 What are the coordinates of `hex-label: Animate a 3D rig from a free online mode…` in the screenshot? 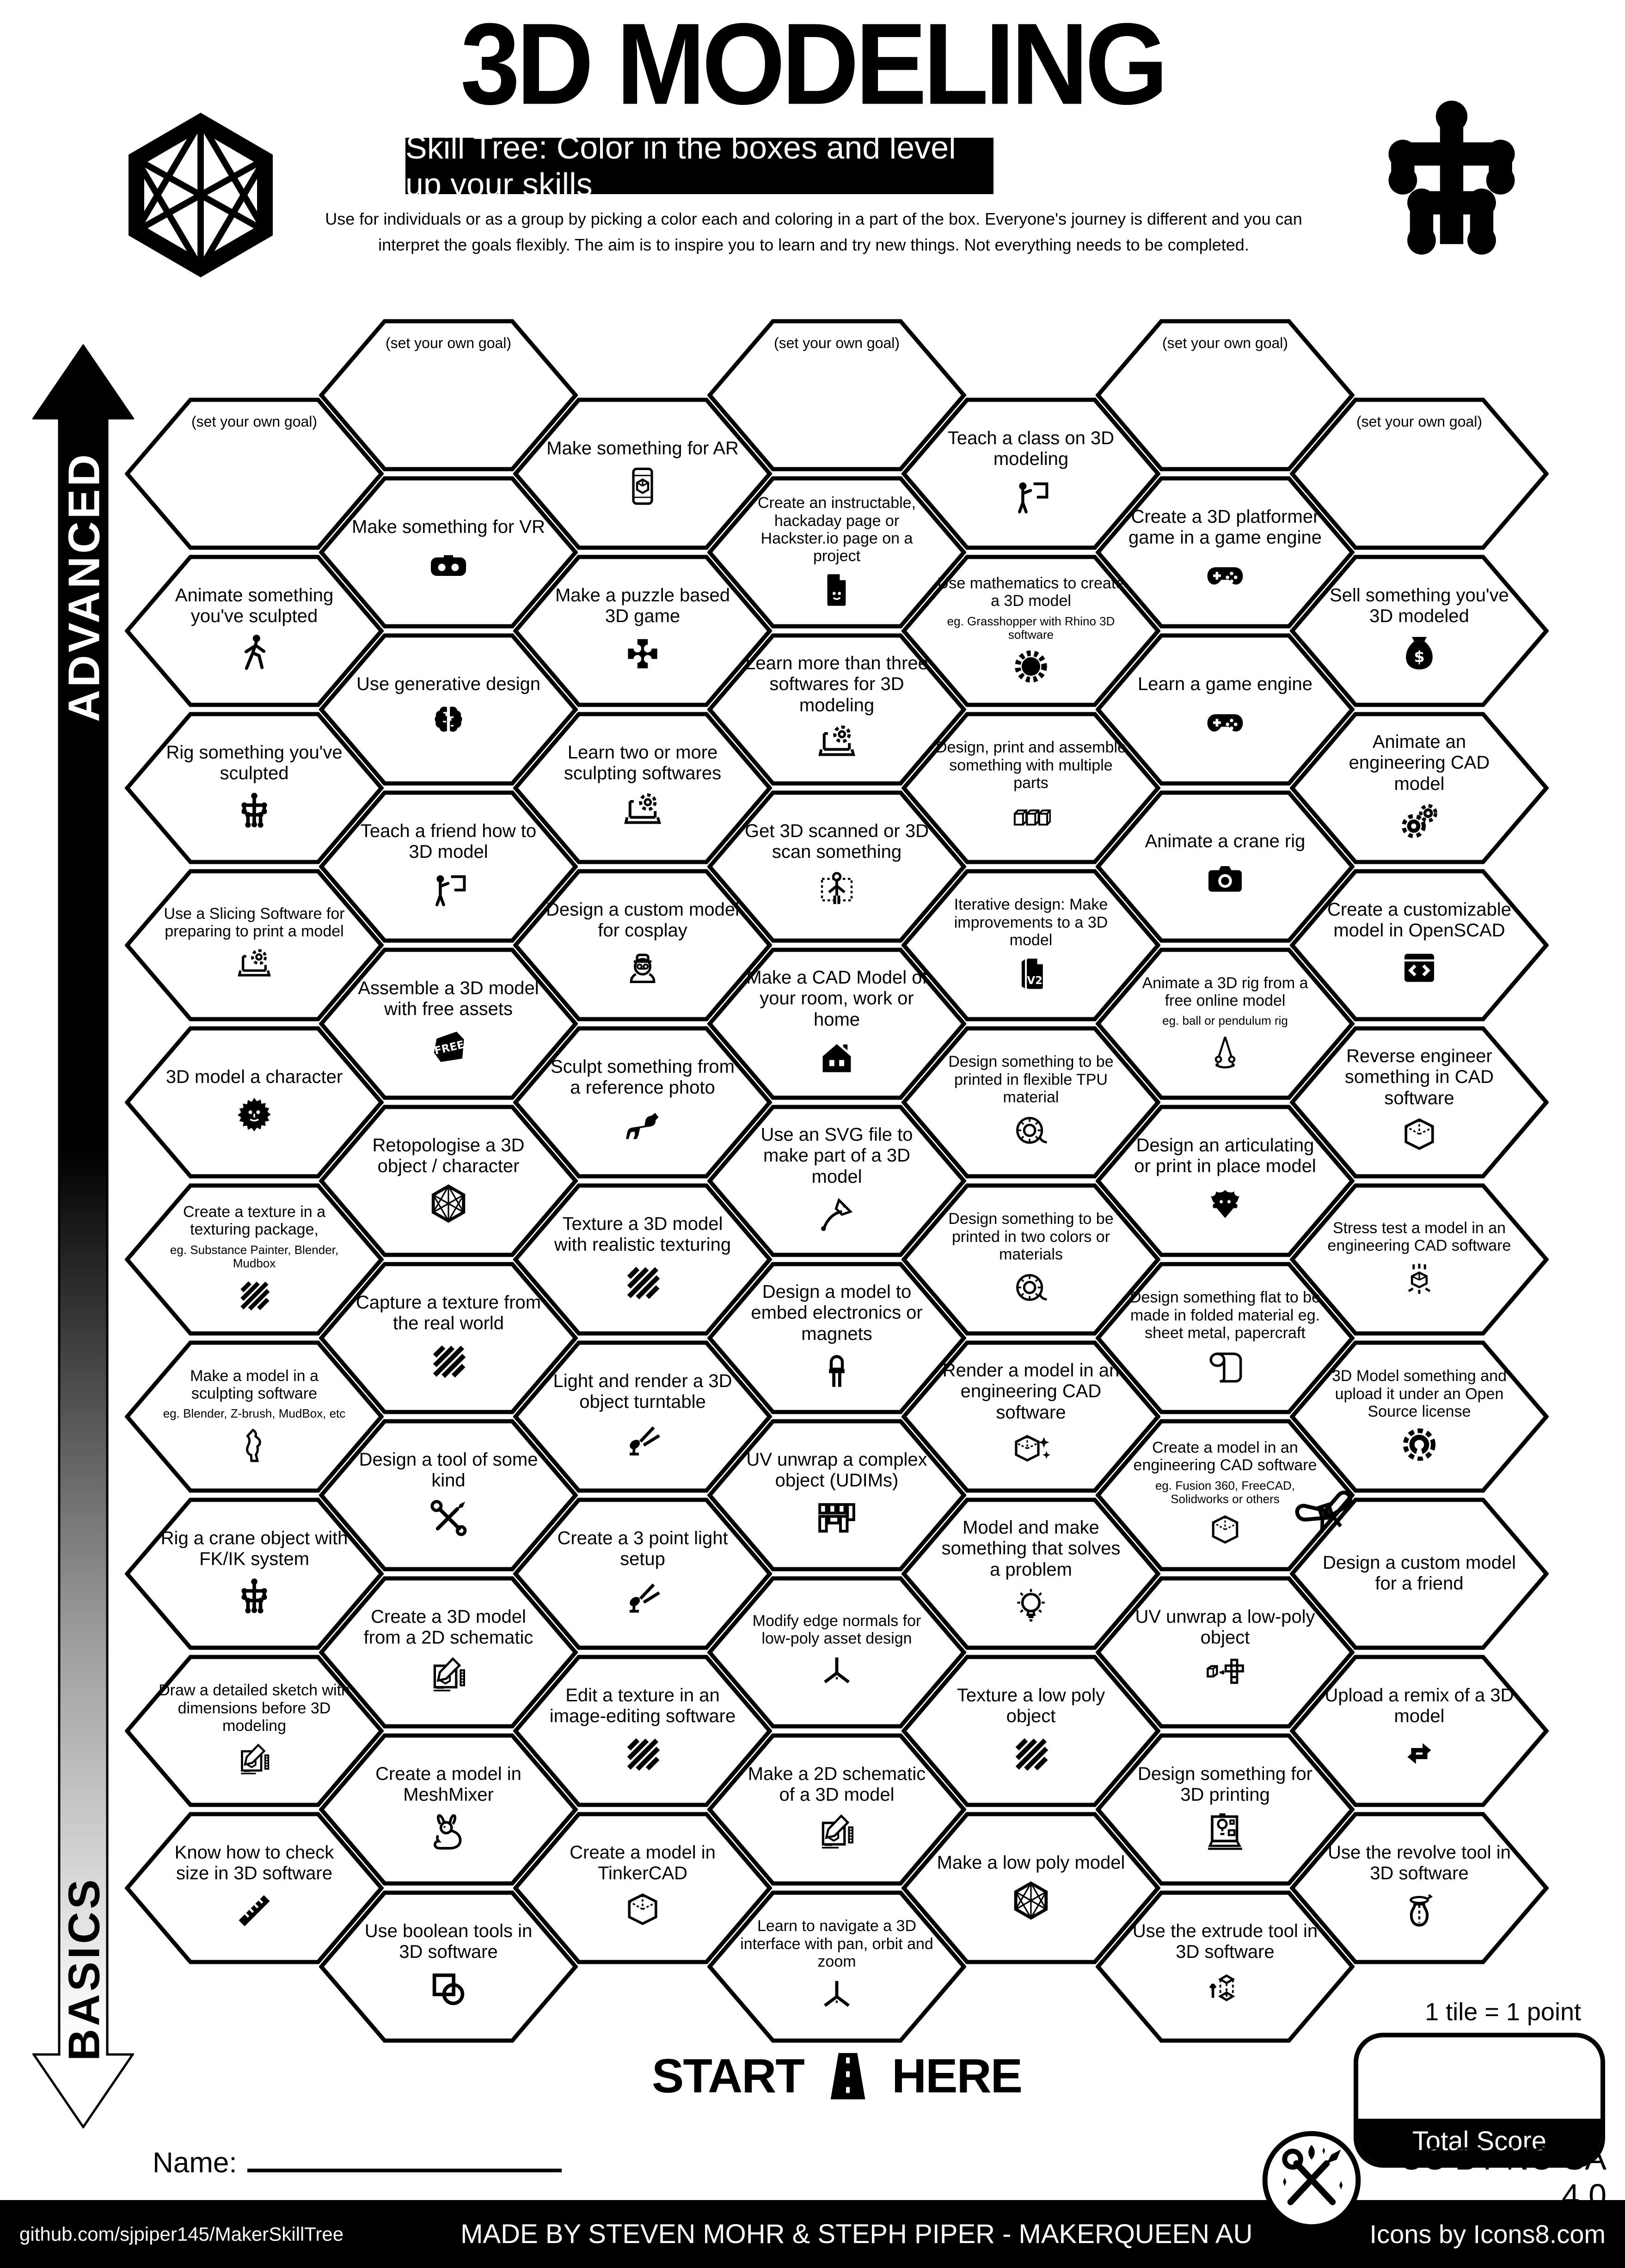 It's located at (1225, 992).